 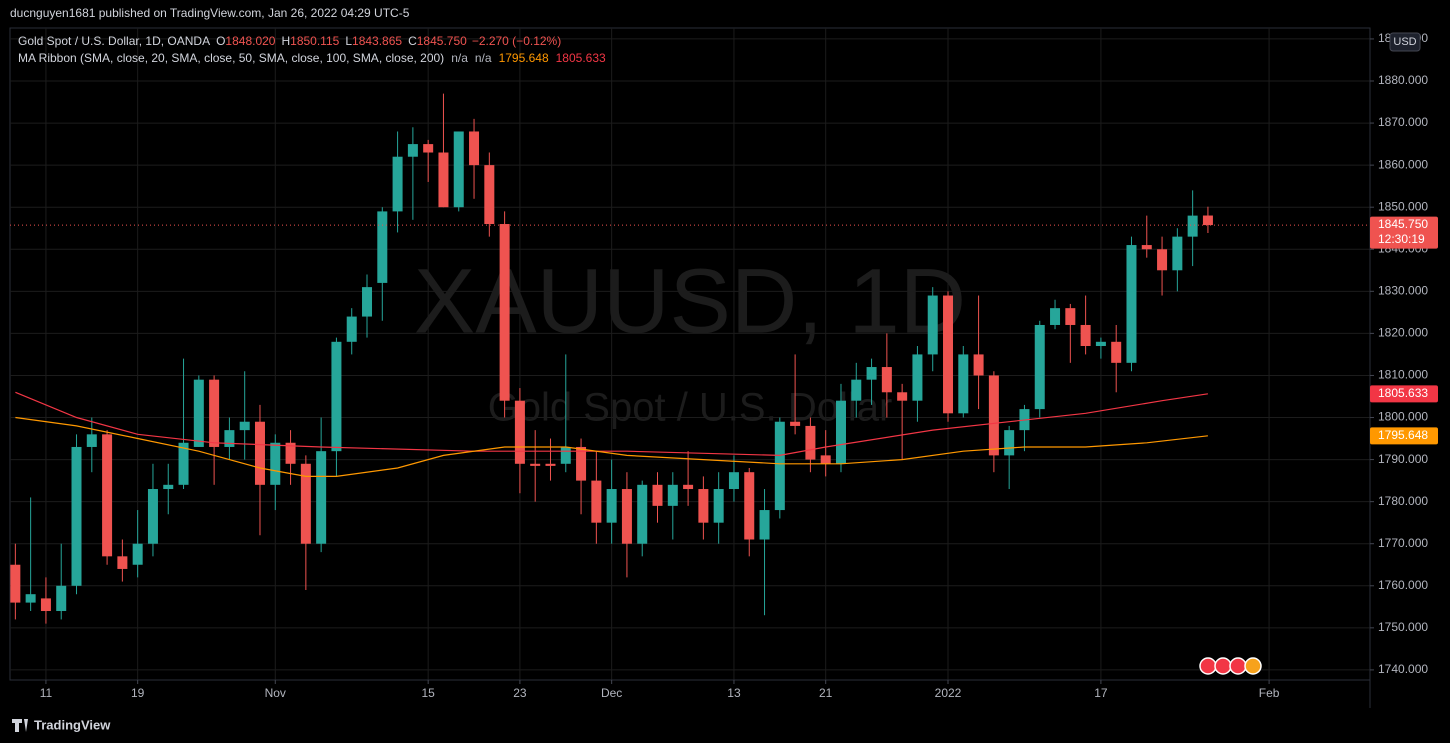 What do you see at coordinates (524, 58) in the screenshot?
I see `legend-indicator-value: 1795.648` at bounding box center [524, 58].